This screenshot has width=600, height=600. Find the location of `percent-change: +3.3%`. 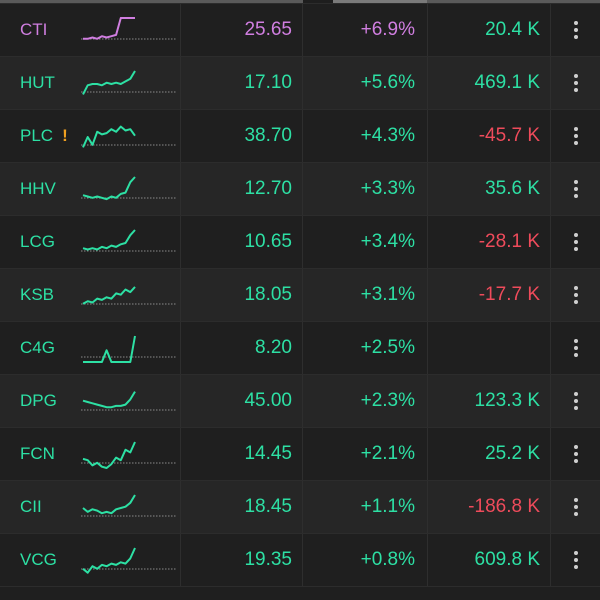

percent-change: +3.3% is located at coordinates (387, 188).